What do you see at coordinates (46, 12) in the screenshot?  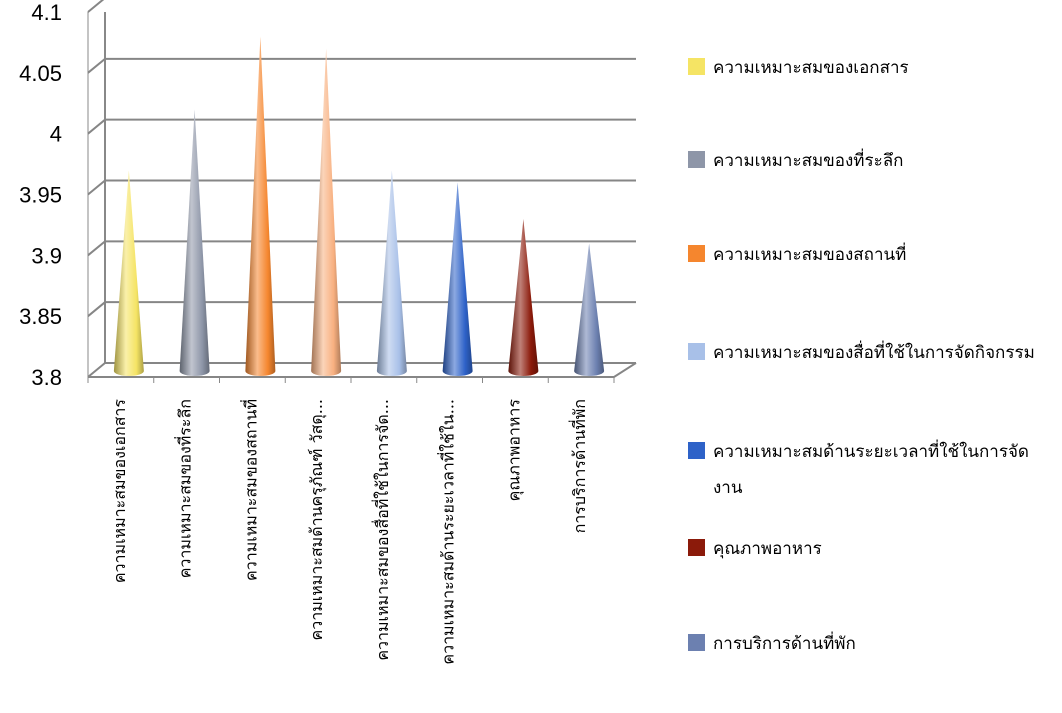 I see `y-tick-label: 4.1` at bounding box center [46, 12].